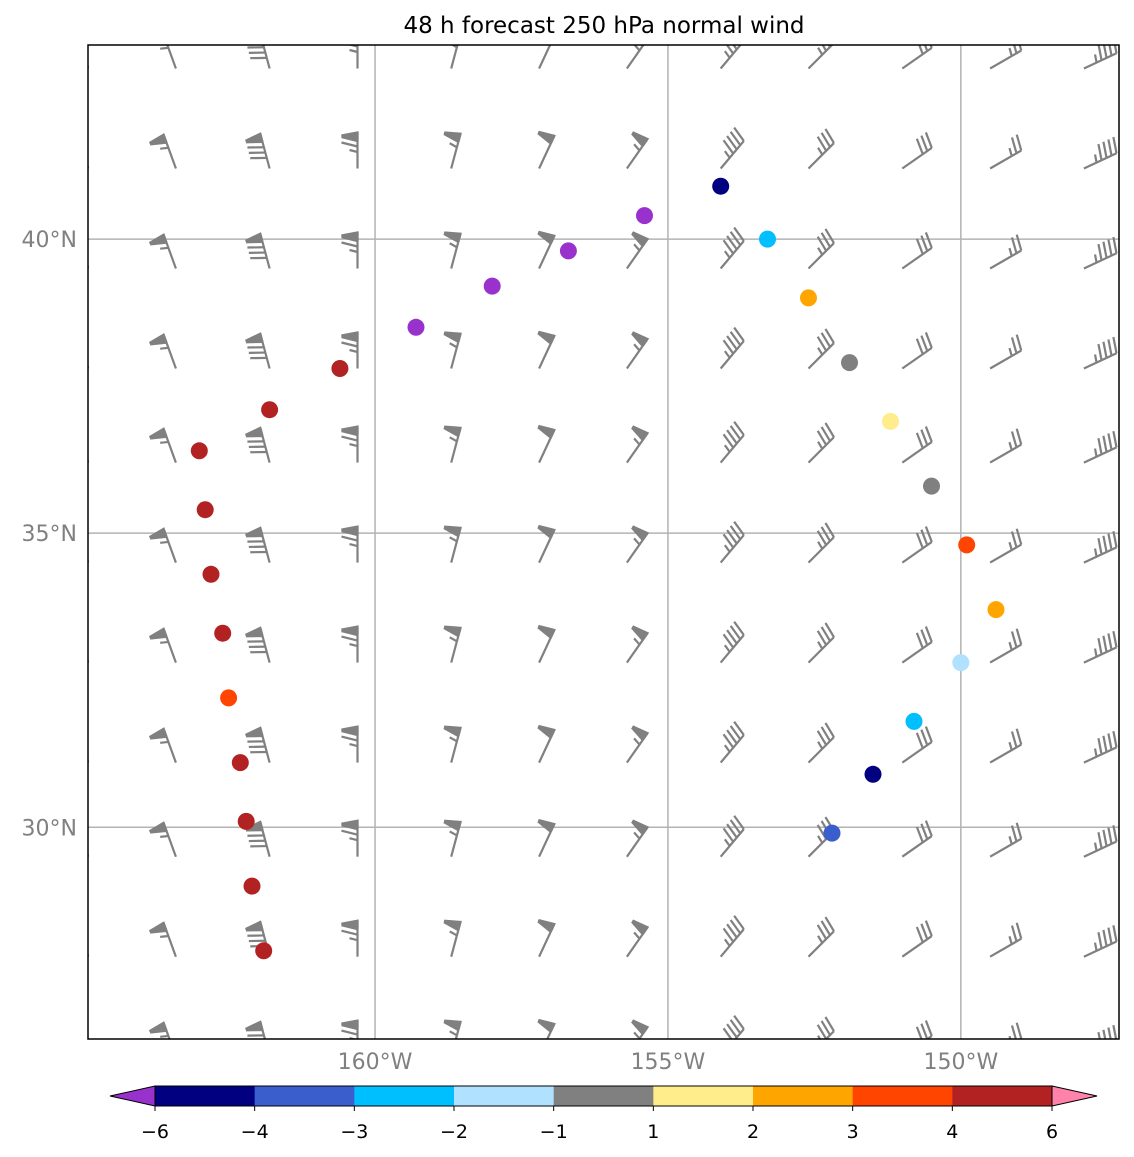  What do you see at coordinates (375, 1062) in the screenshot?
I see `lon-label: 160°W` at bounding box center [375, 1062].